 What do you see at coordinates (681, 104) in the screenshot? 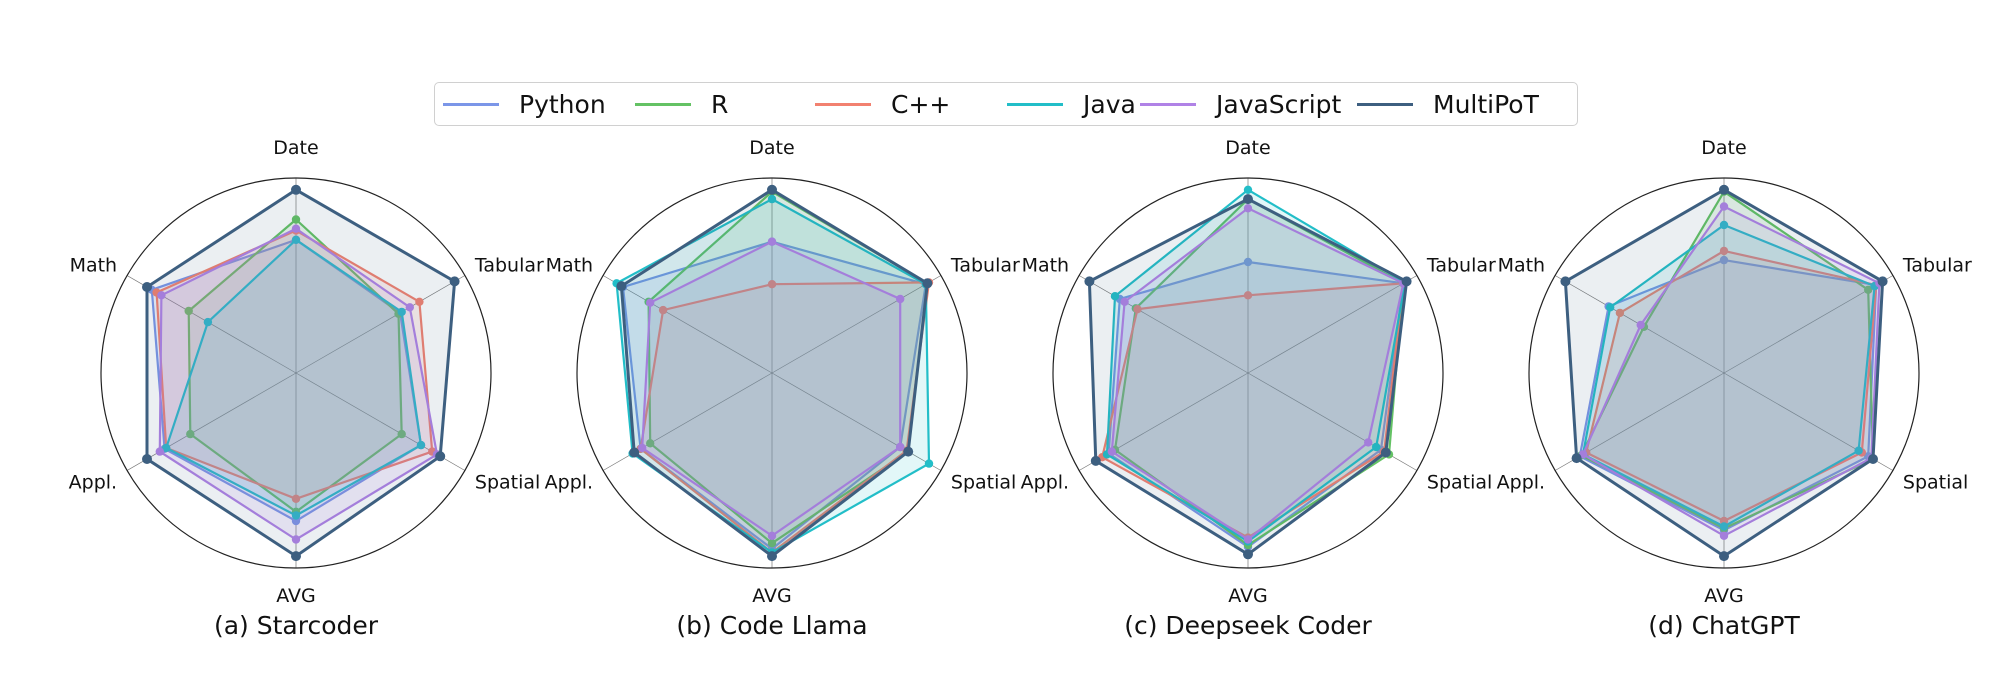
I see `legend-item: R` at bounding box center [681, 104].